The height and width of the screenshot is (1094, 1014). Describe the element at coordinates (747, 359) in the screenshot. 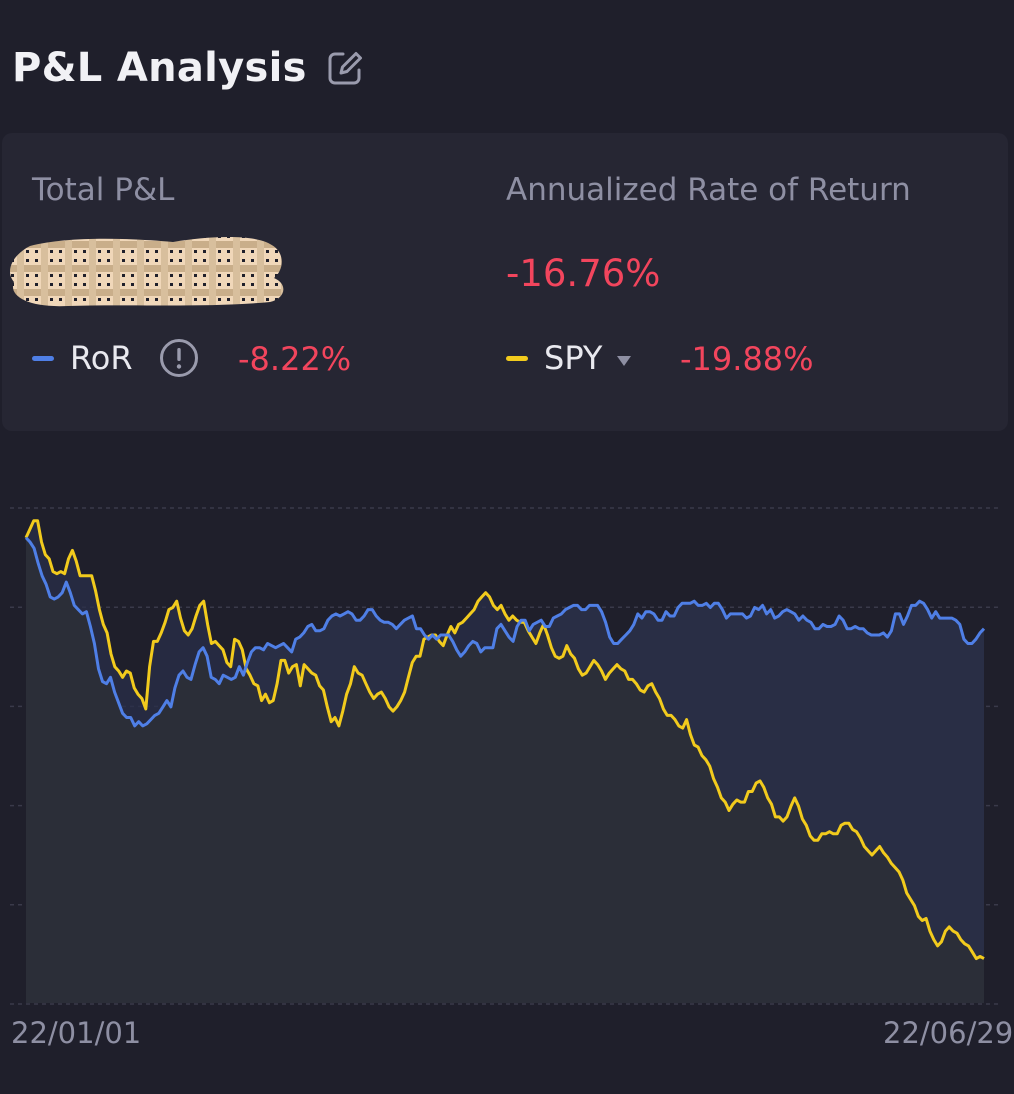

I see `benchmark-value: -19.88%` at that location.